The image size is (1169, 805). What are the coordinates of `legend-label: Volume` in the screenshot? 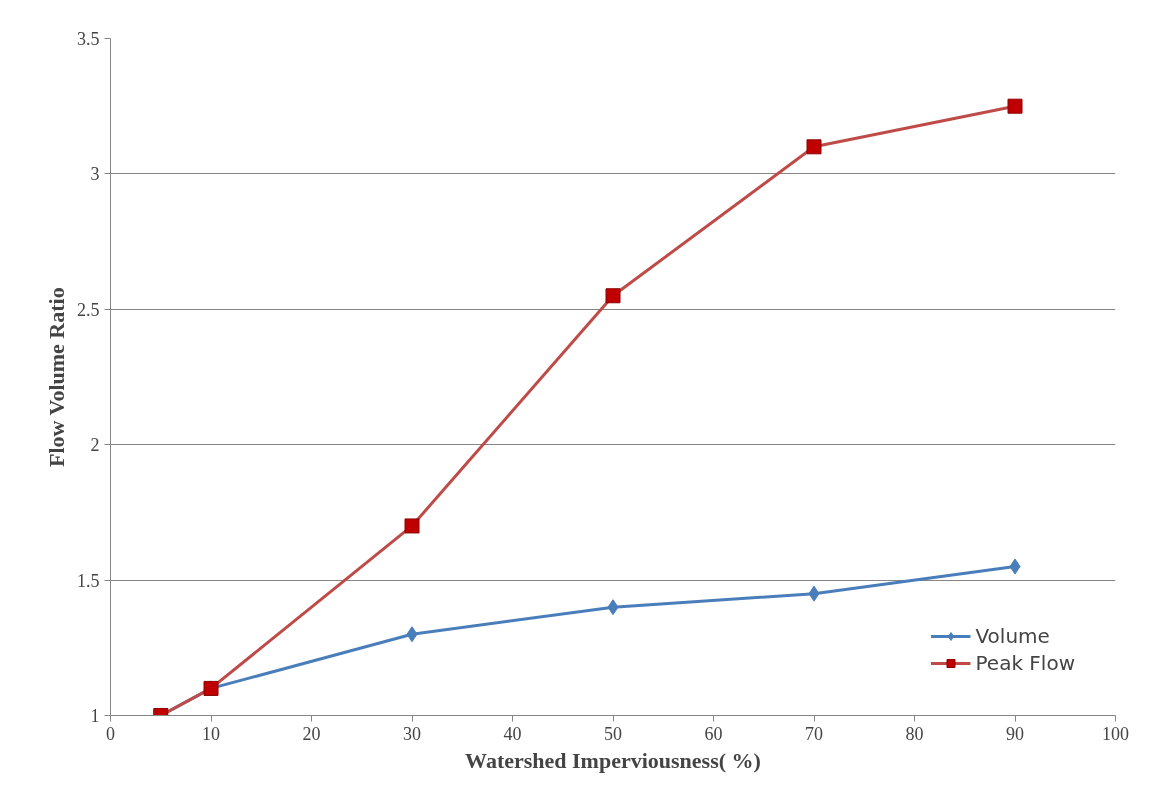 It's located at (1012, 636).